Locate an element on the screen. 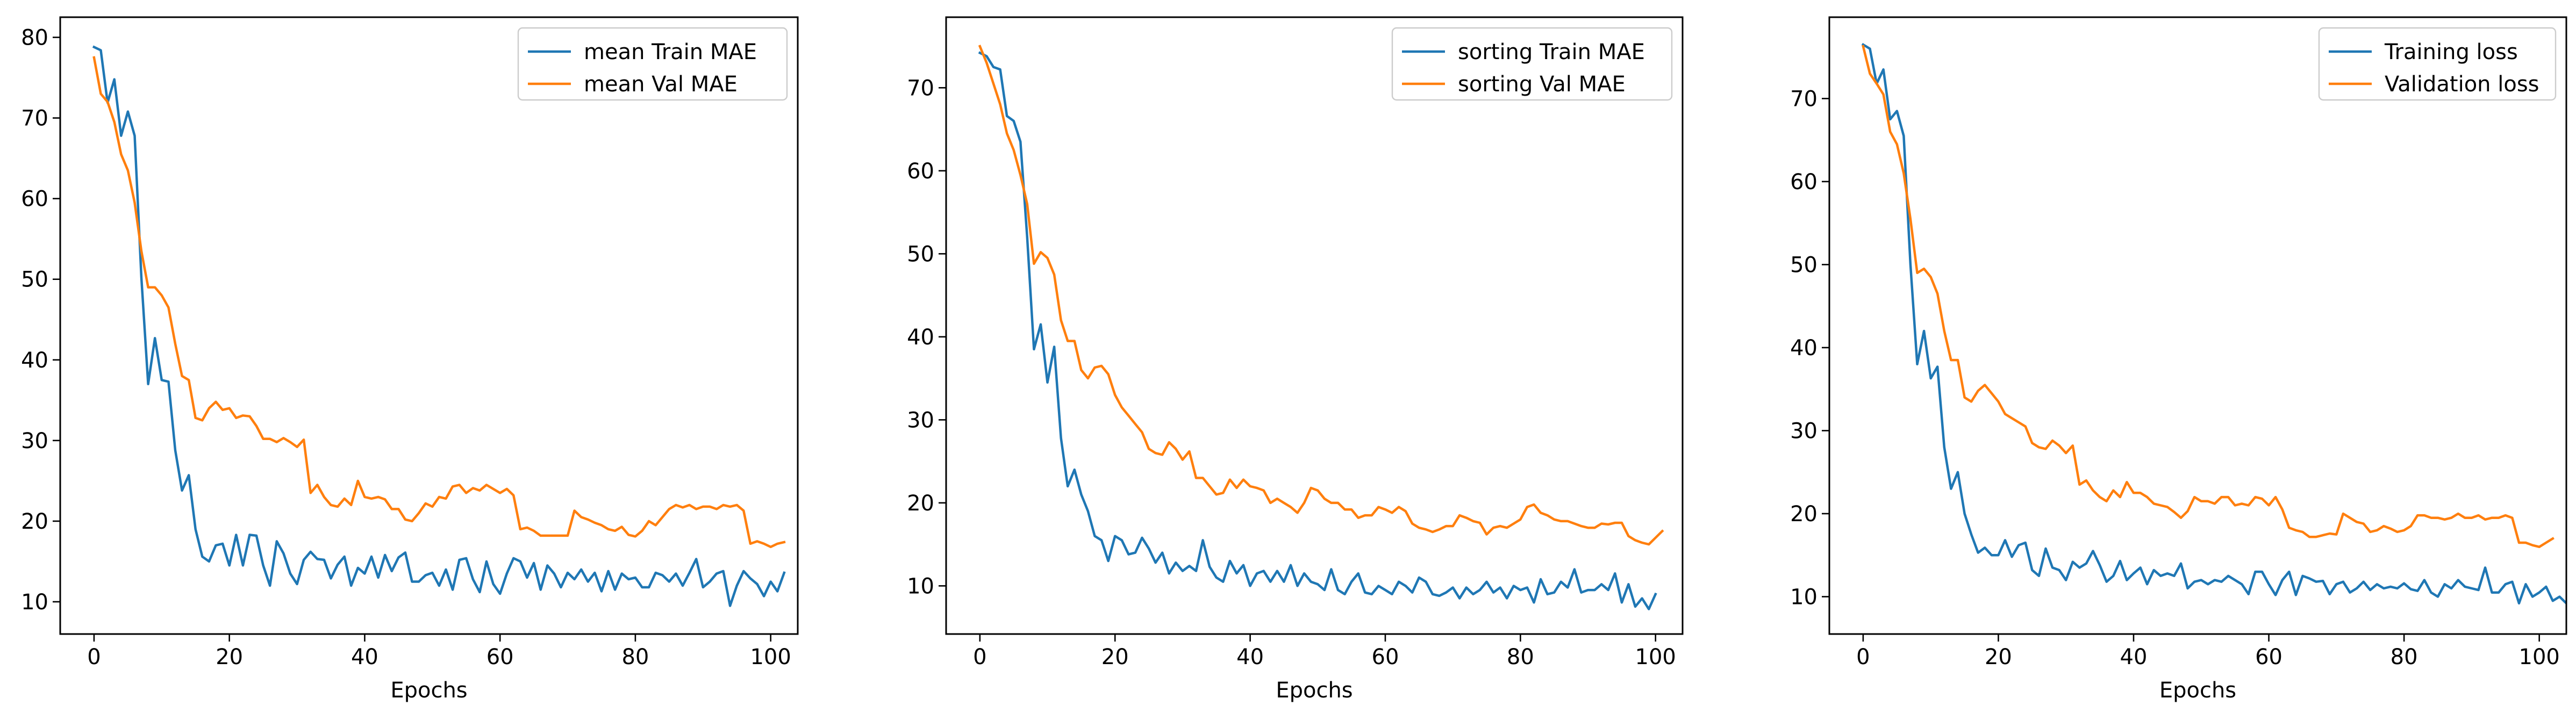  legend-label-2: sorting Val MAE is located at coordinates (1542, 84).